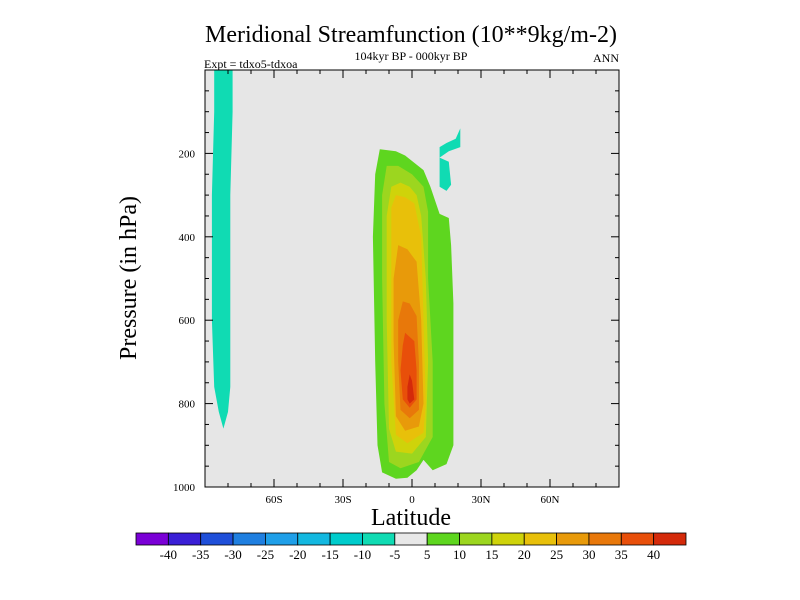  What do you see at coordinates (187, 154) in the screenshot?
I see `y-tick-label: 200` at bounding box center [187, 154].